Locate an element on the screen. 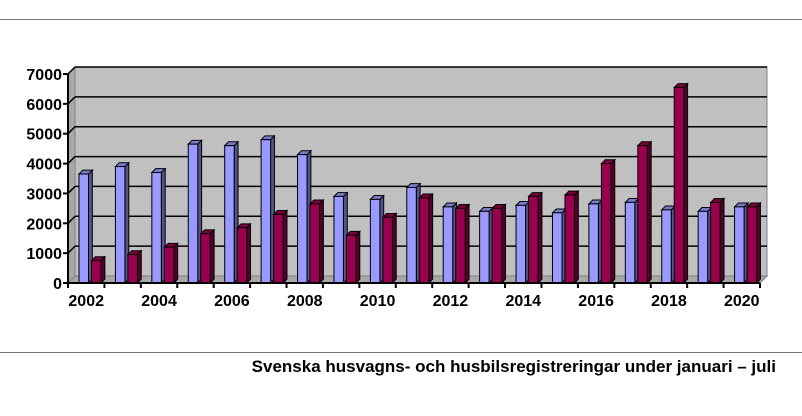 This screenshot has width=802, height=416. y-tick-label: 1000 is located at coordinates (44, 254).